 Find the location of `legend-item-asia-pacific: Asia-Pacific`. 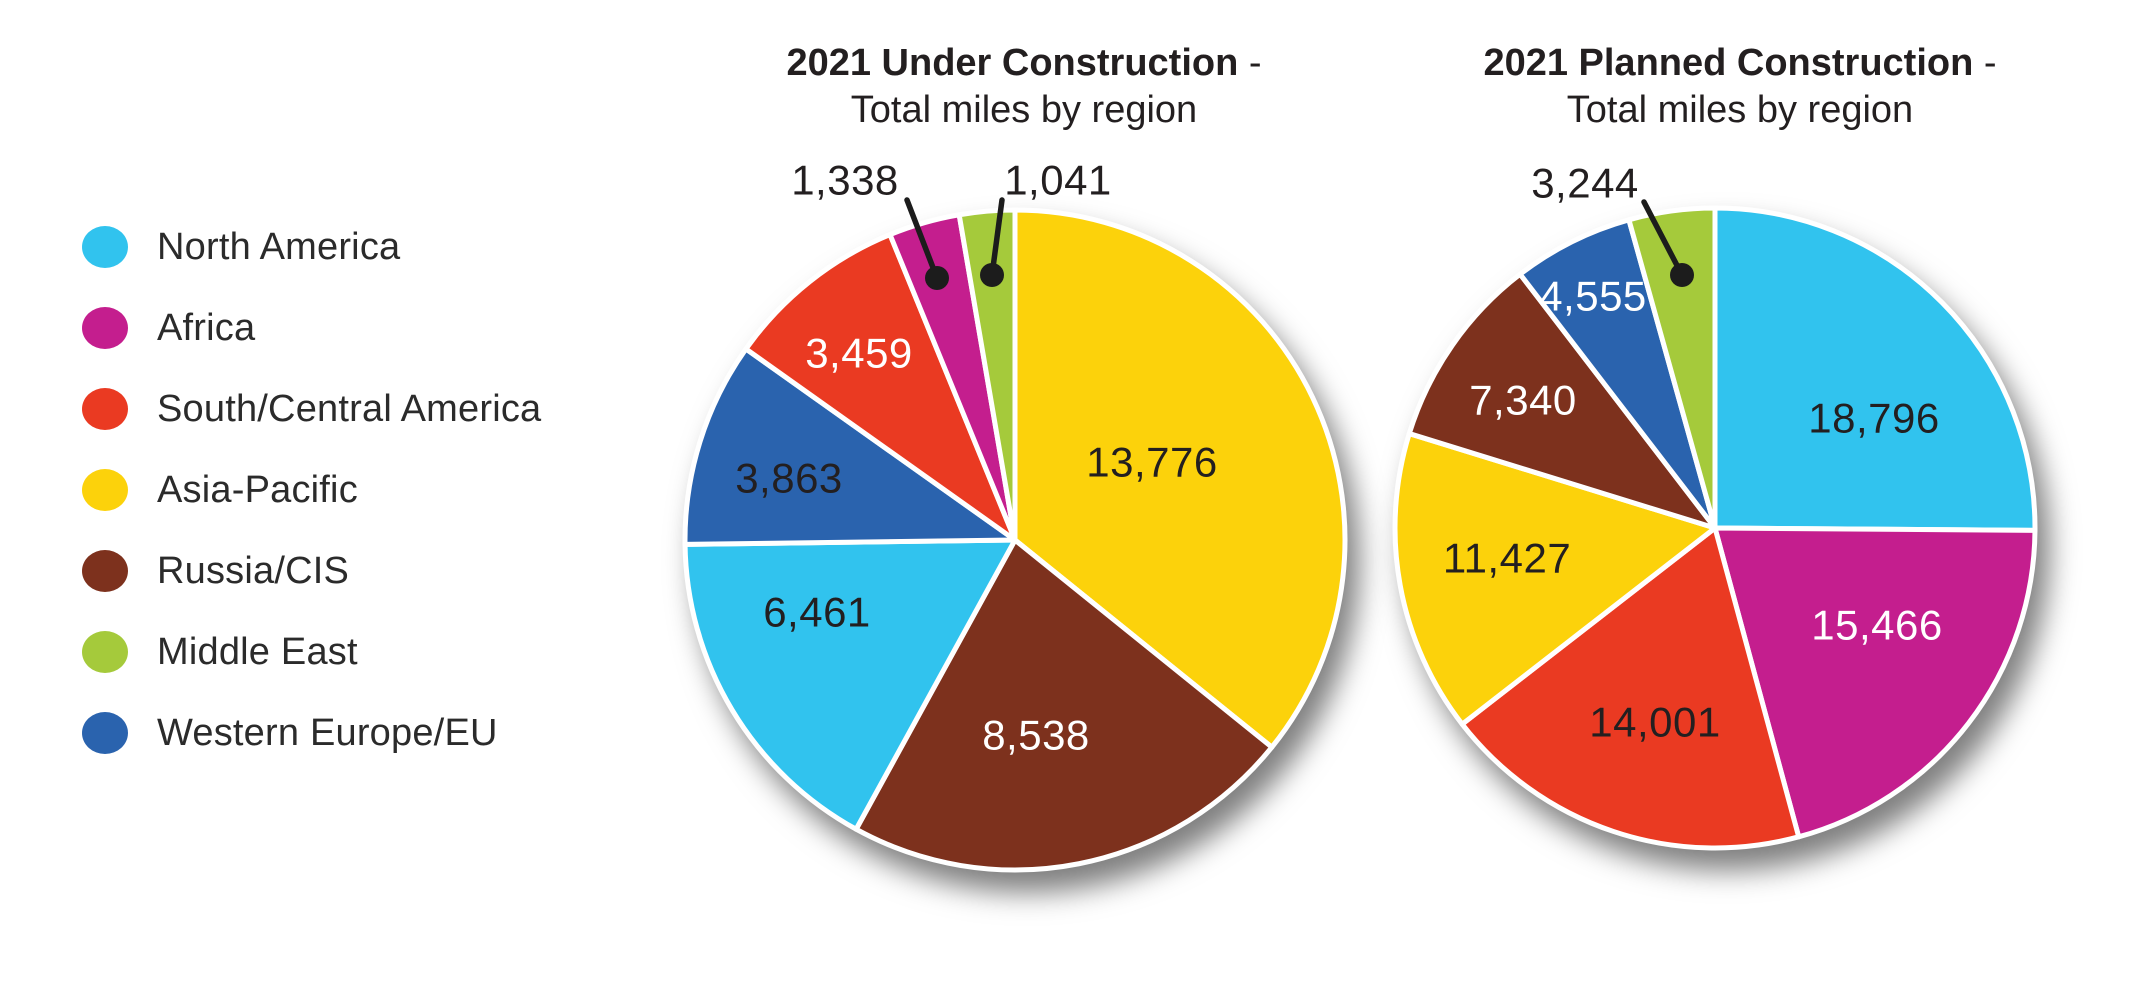

legend-item-asia-pacific: Asia-Pacific is located at coordinates (311, 490).